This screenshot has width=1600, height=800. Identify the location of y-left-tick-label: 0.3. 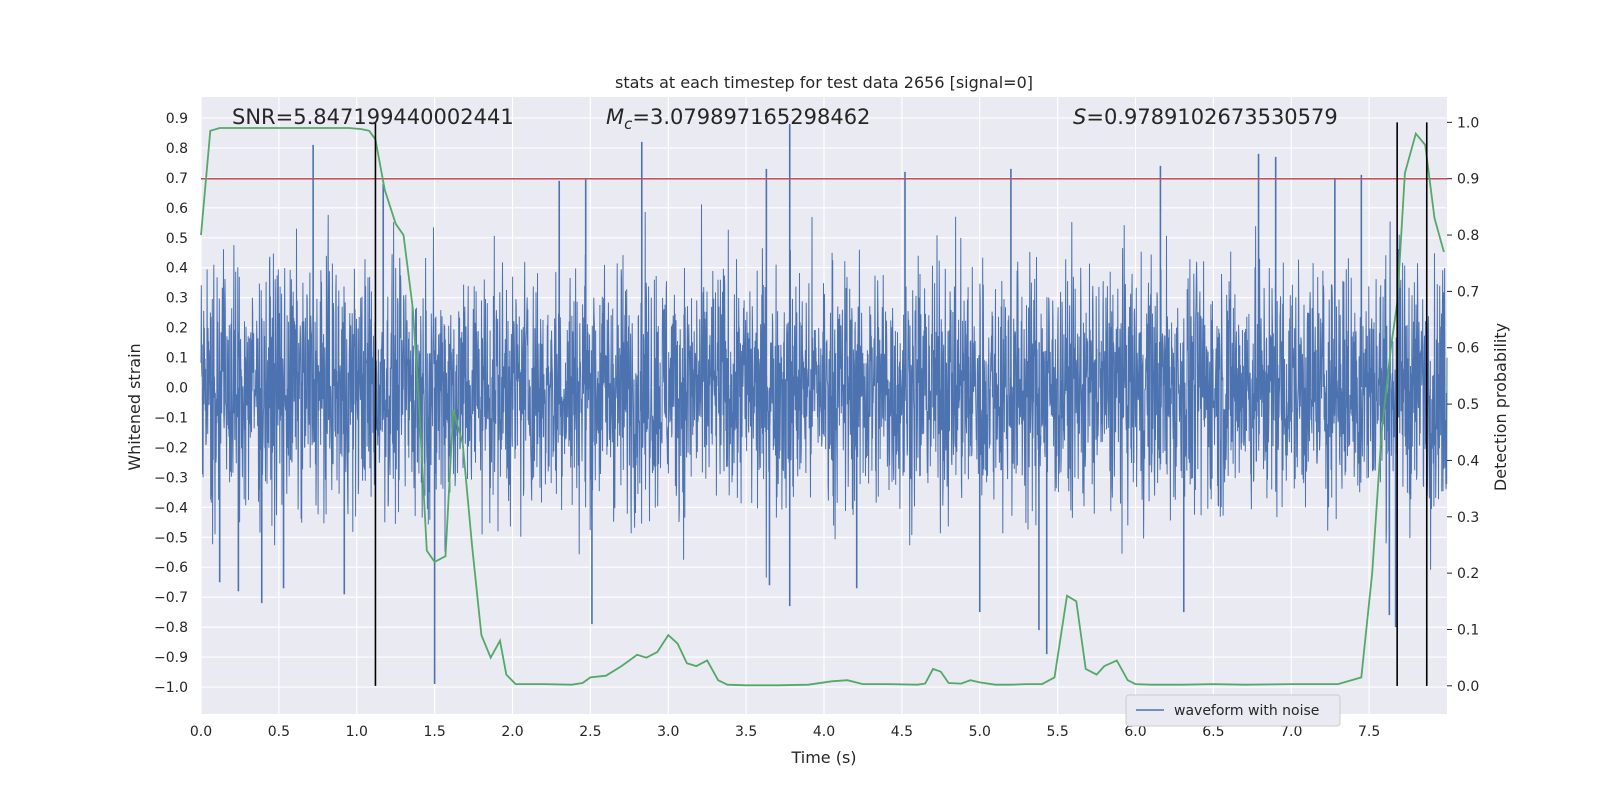
(177, 299).